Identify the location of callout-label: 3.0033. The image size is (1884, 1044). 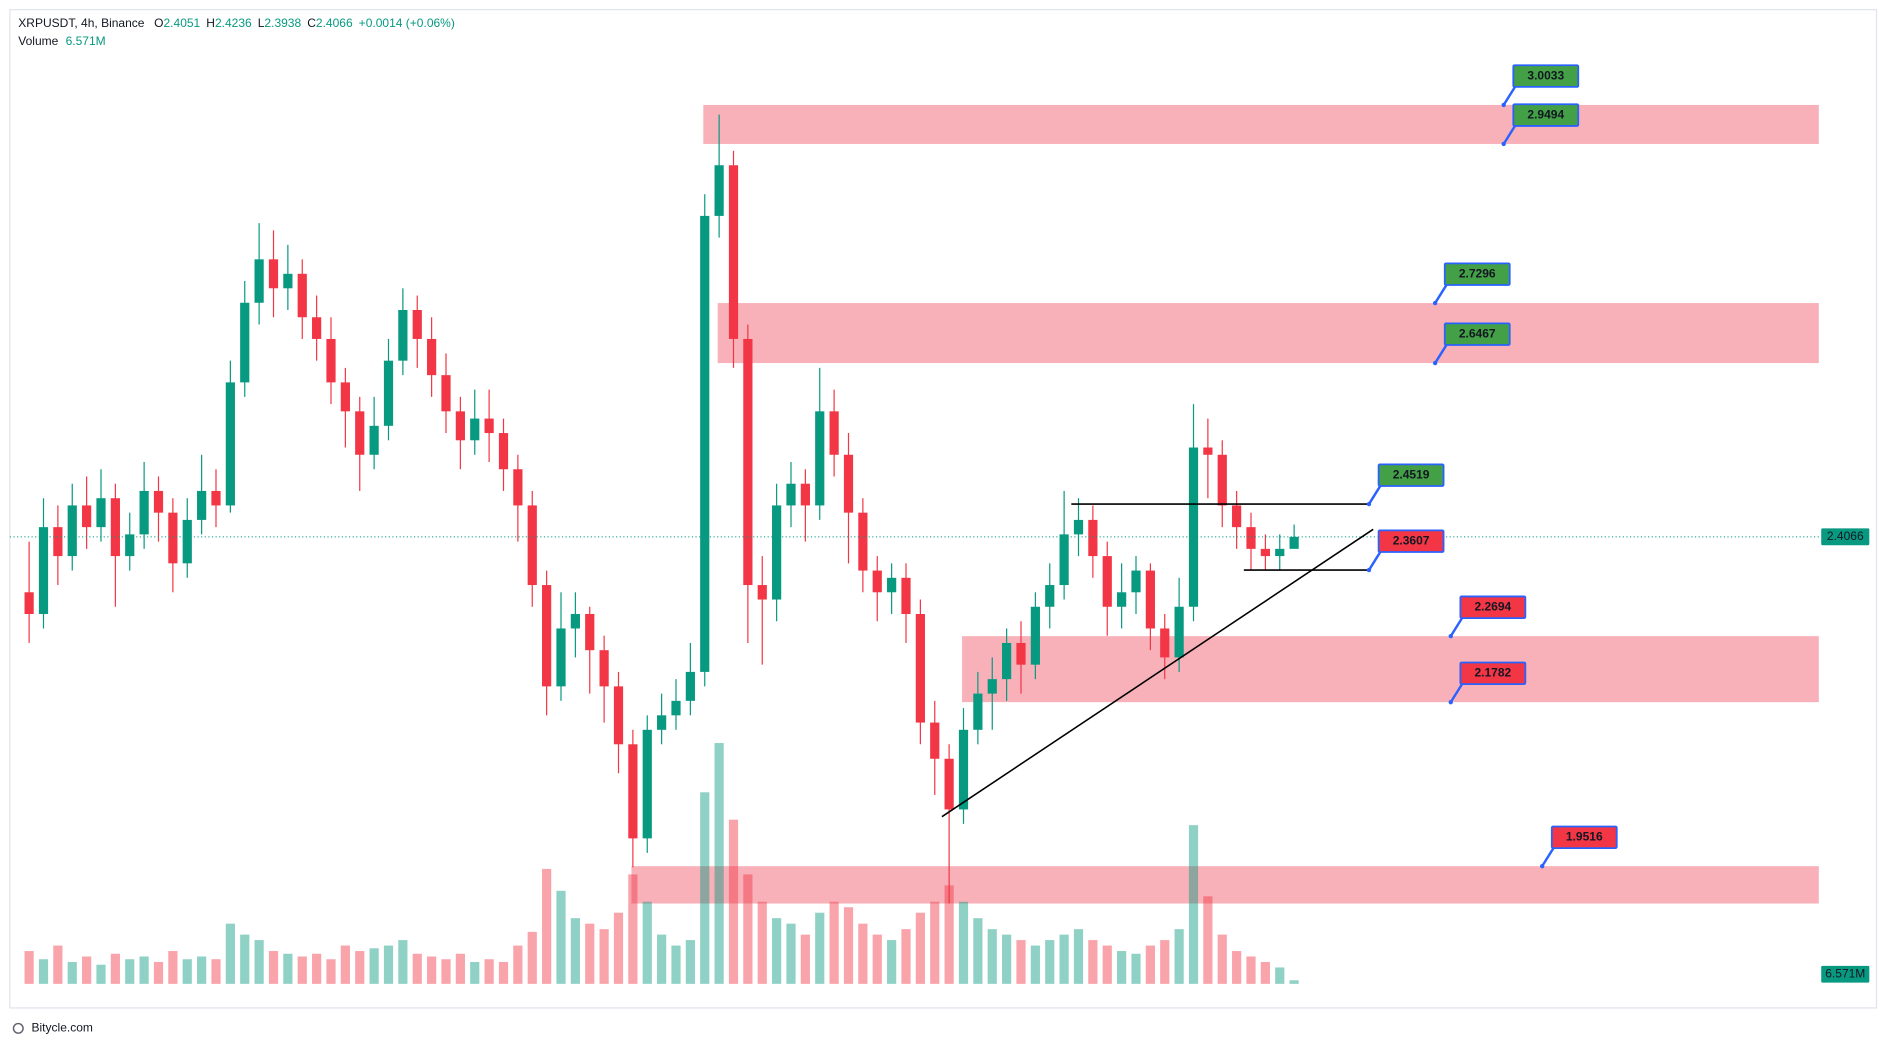
(1545, 75).